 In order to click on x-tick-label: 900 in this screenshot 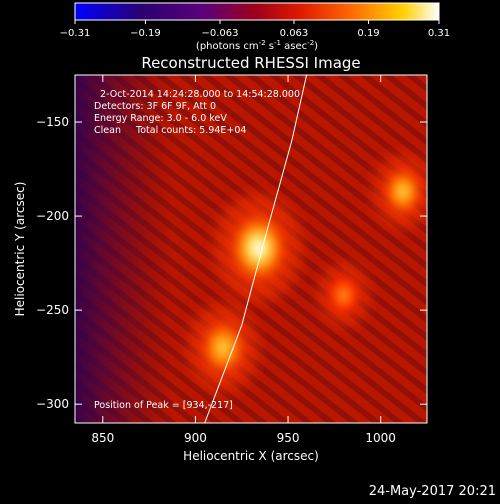, I will do `click(195, 438)`.